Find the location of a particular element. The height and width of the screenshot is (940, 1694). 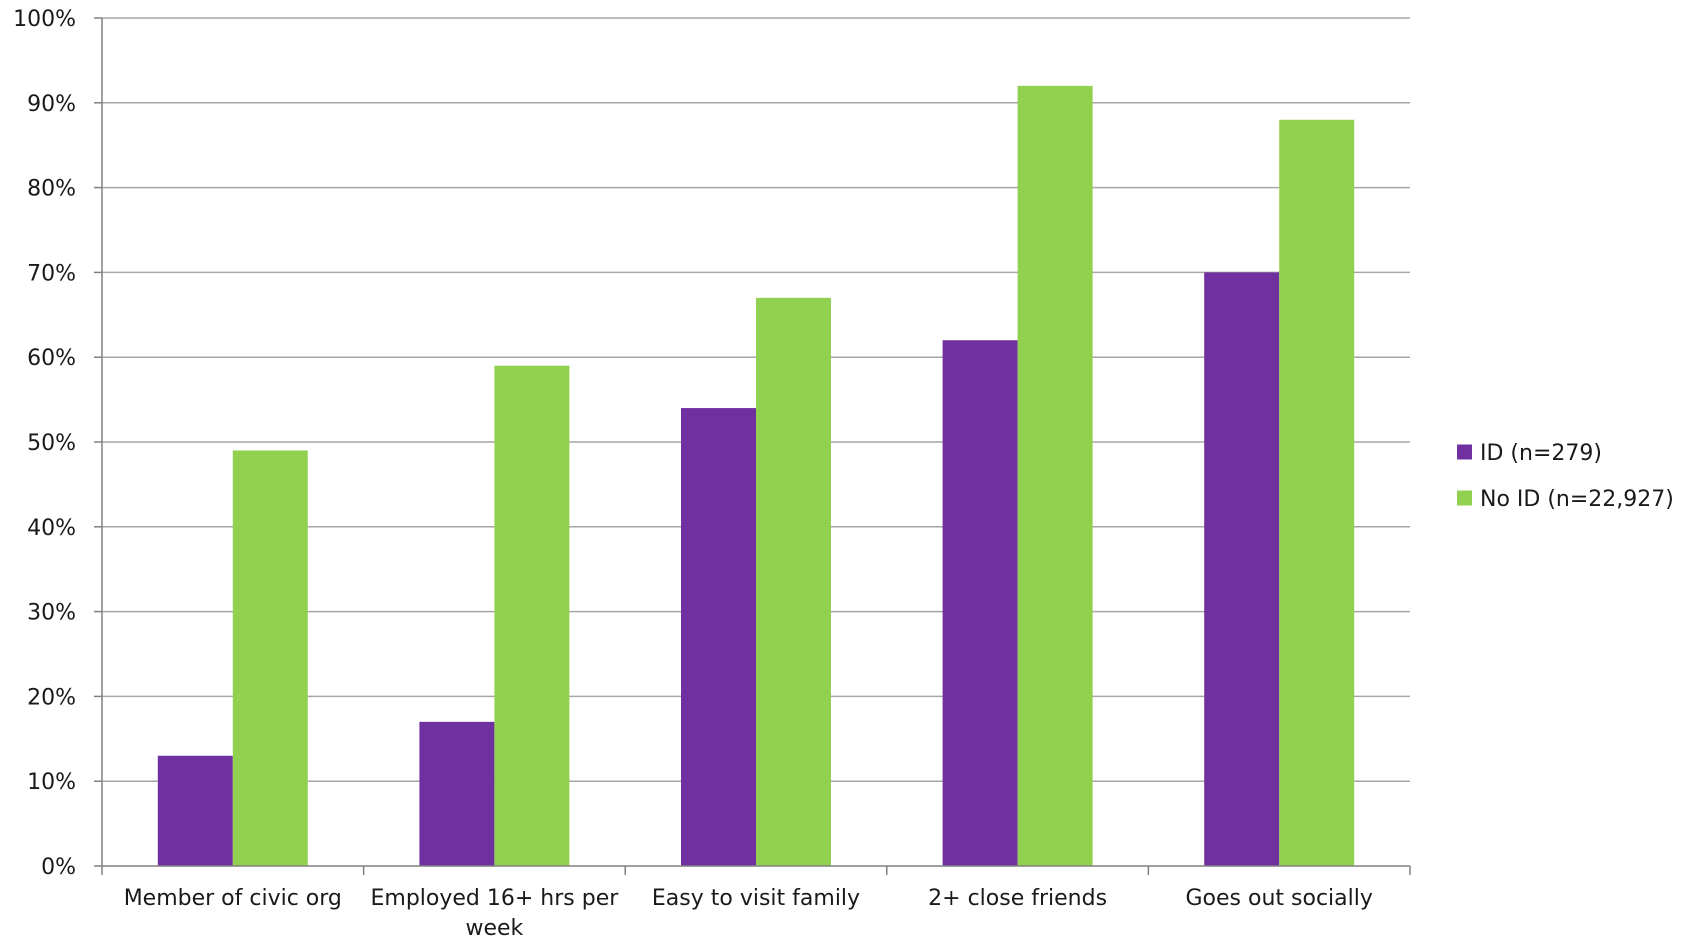

legend-label: No ID (n=22,927) is located at coordinates (1577, 499).